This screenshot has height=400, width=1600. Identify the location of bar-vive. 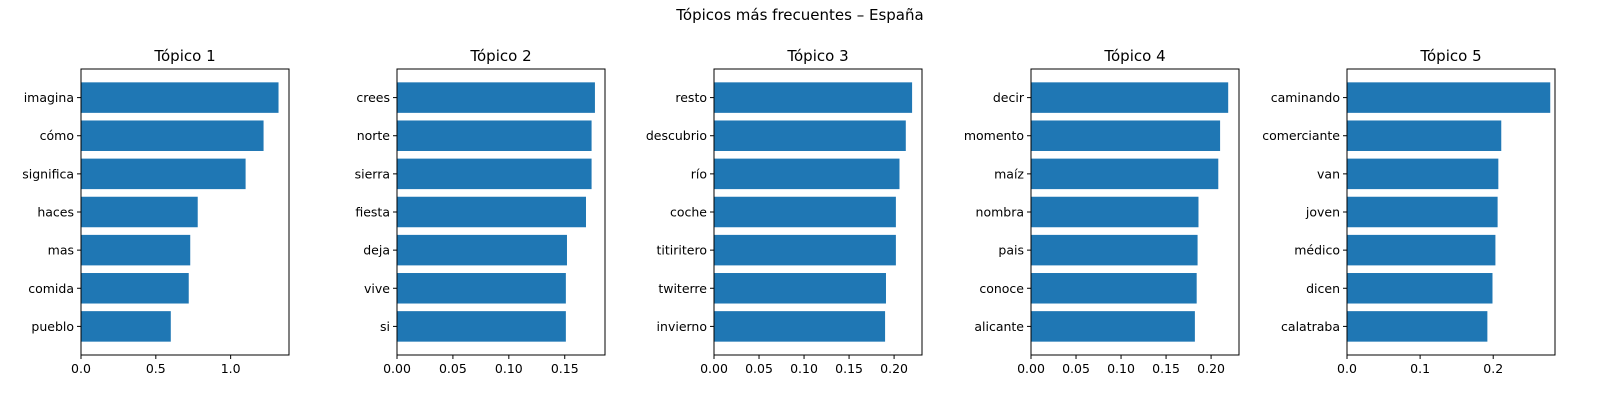
(481, 288).